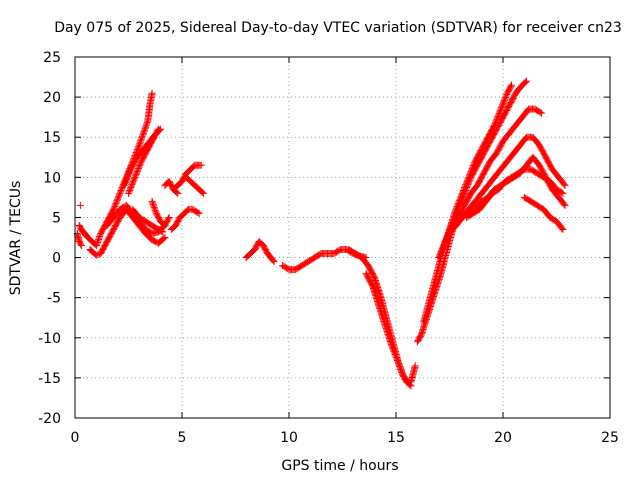  I want to click on x-tick-label: 25, so click(610, 438).